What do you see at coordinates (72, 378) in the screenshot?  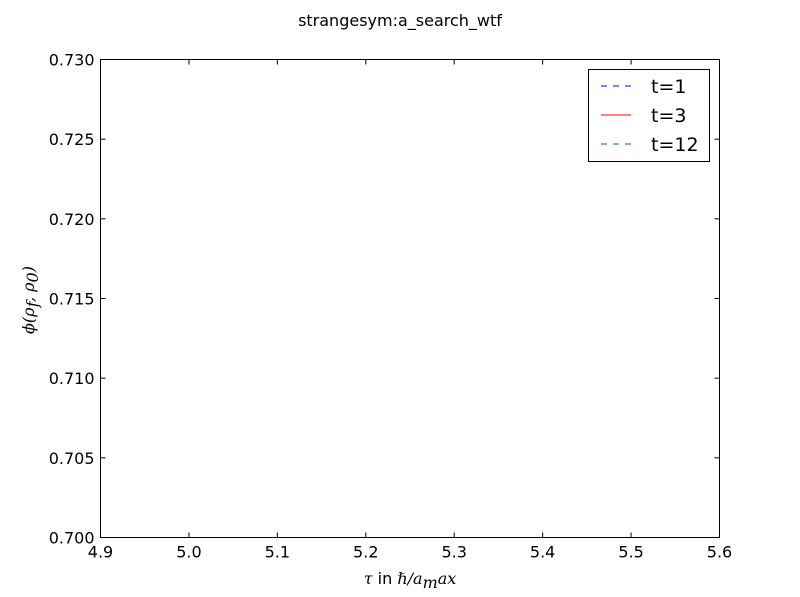 I see `y-tick-label: 0.710` at bounding box center [72, 378].